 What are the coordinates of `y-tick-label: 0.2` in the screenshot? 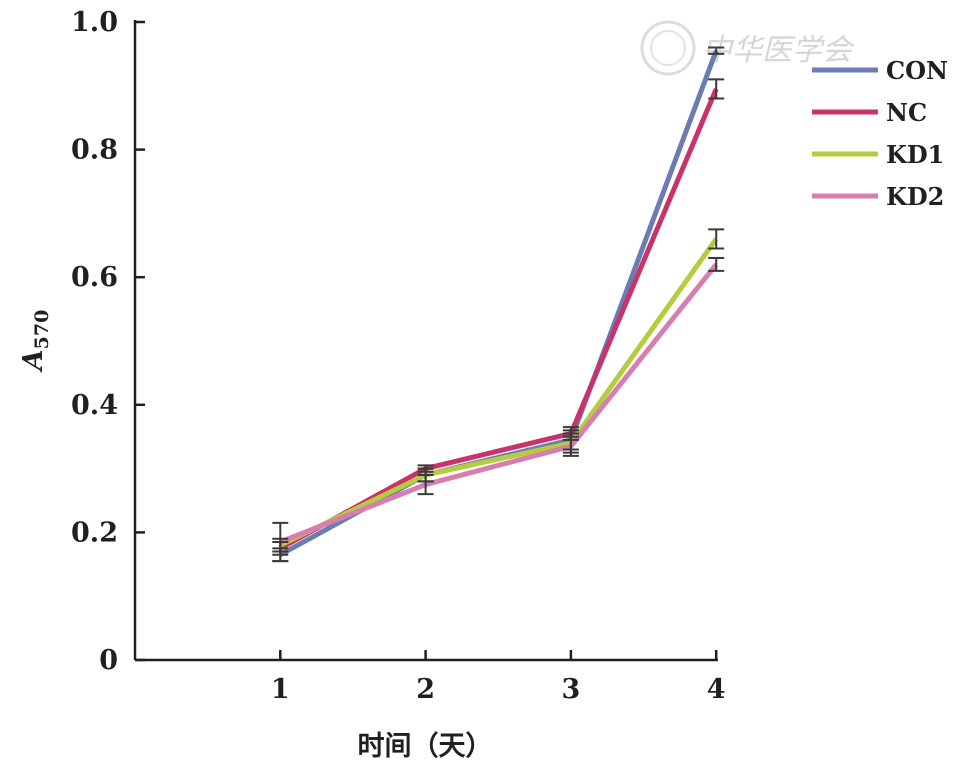 It's located at (94, 532).